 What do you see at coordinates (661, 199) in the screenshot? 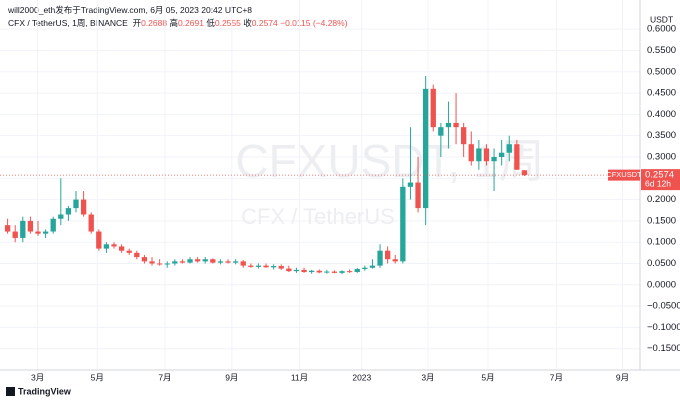
I see `y-tick-label: 0.2000` at bounding box center [661, 199].